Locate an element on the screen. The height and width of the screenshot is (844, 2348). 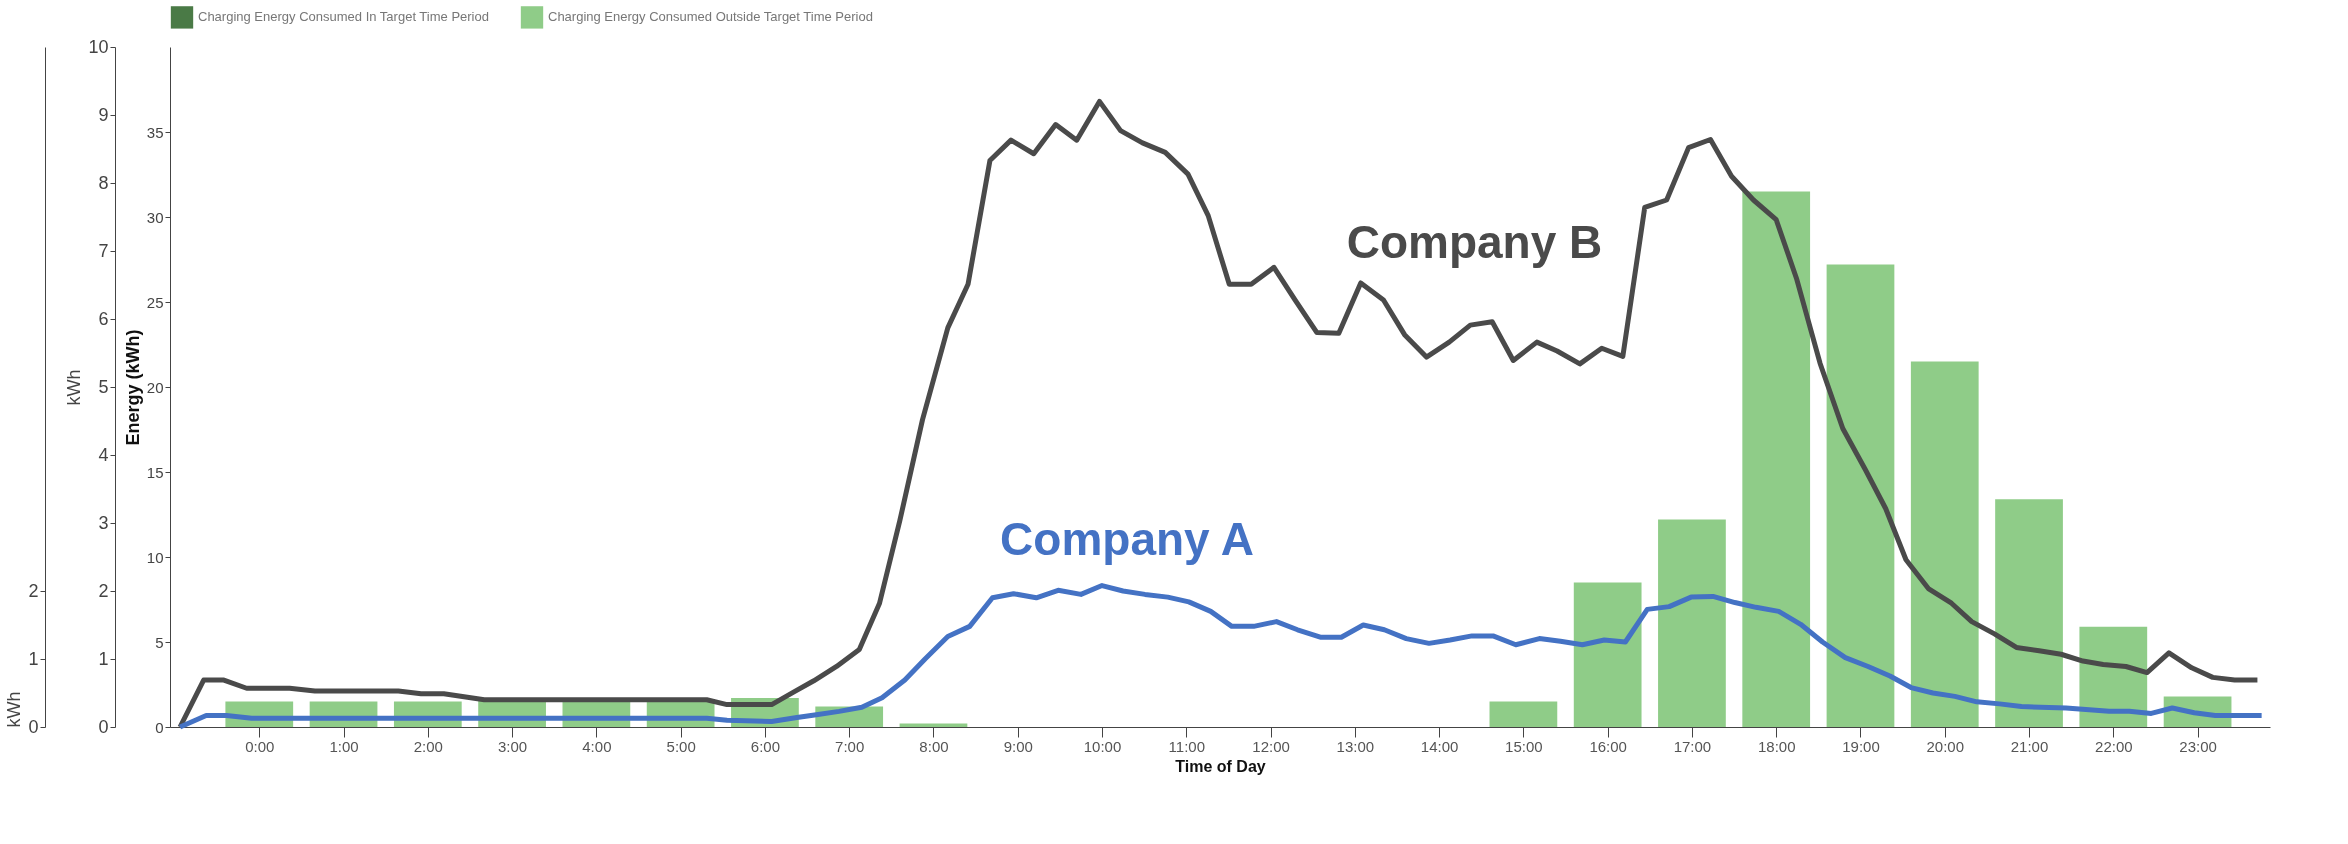
series-label: Company A is located at coordinates (1127, 538).